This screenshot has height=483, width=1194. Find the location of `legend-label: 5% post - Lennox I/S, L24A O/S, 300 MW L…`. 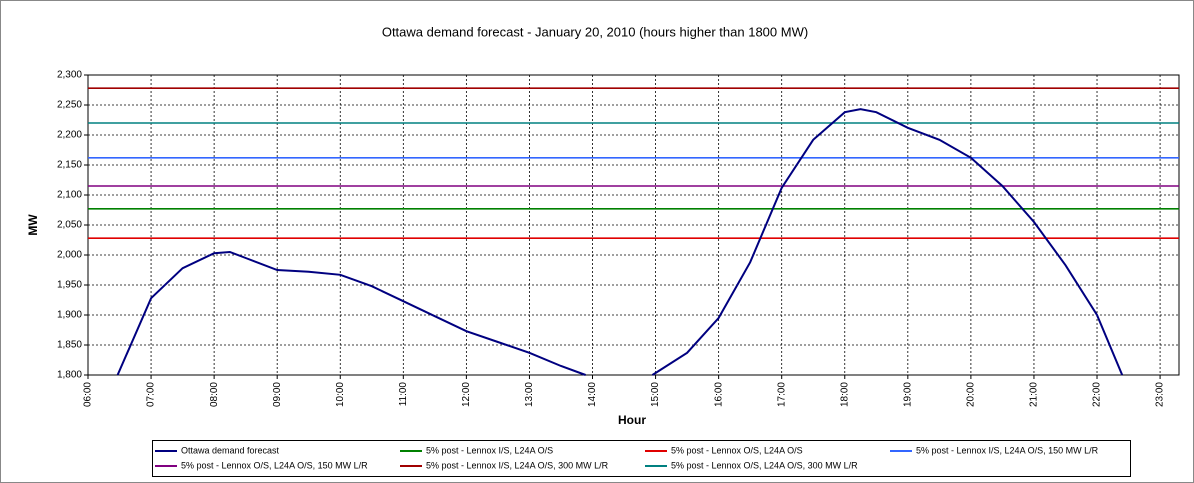

legend-label: 5% post - Lennox I/S, L24A O/S, 300 MW L… is located at coordinates (517, 465).